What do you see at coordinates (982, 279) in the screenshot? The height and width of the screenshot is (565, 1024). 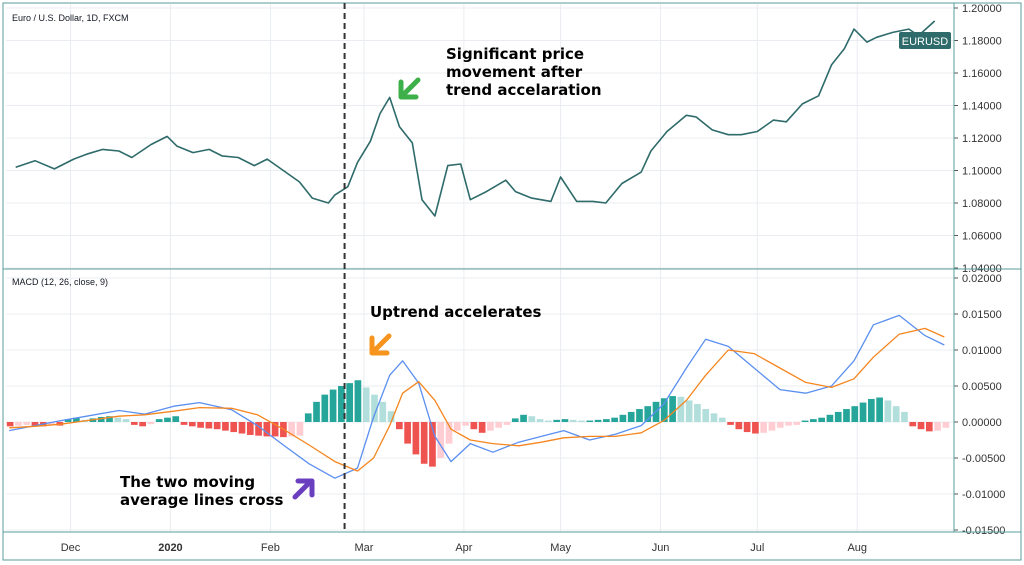 I see `macd-tick-label-7: 0.02000` at bounding box center [982, 279].